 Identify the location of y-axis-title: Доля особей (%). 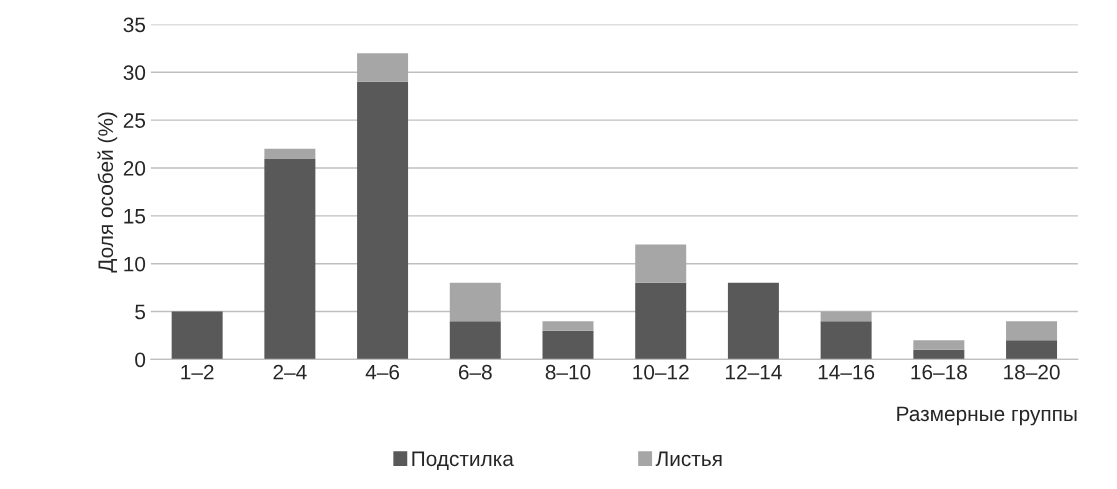
(107, 192).